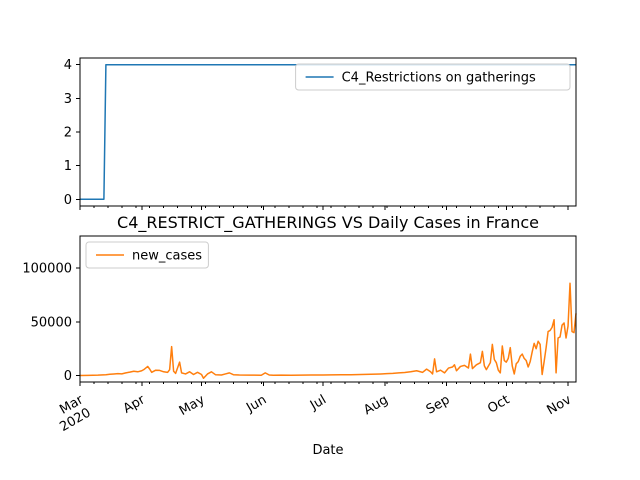  I want to click on x-tick-label: Aug, so click(375, 405).